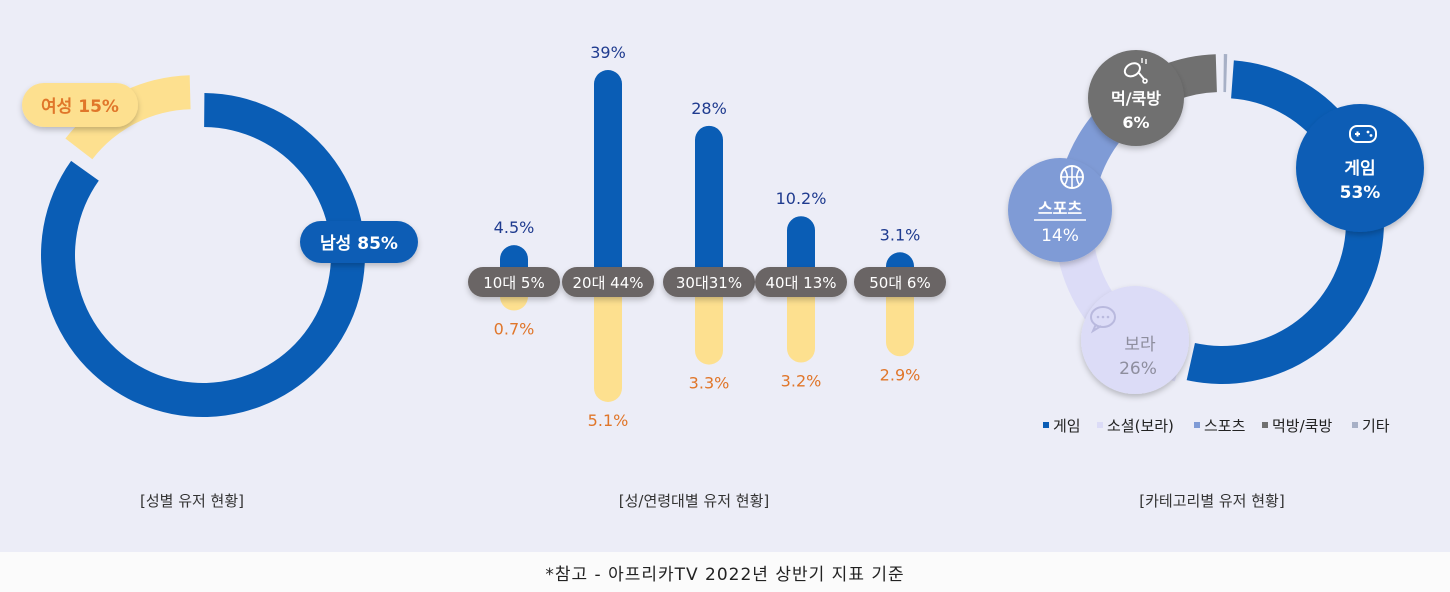  I want to click on legend-item-game: 게임, so click(1067, 426).